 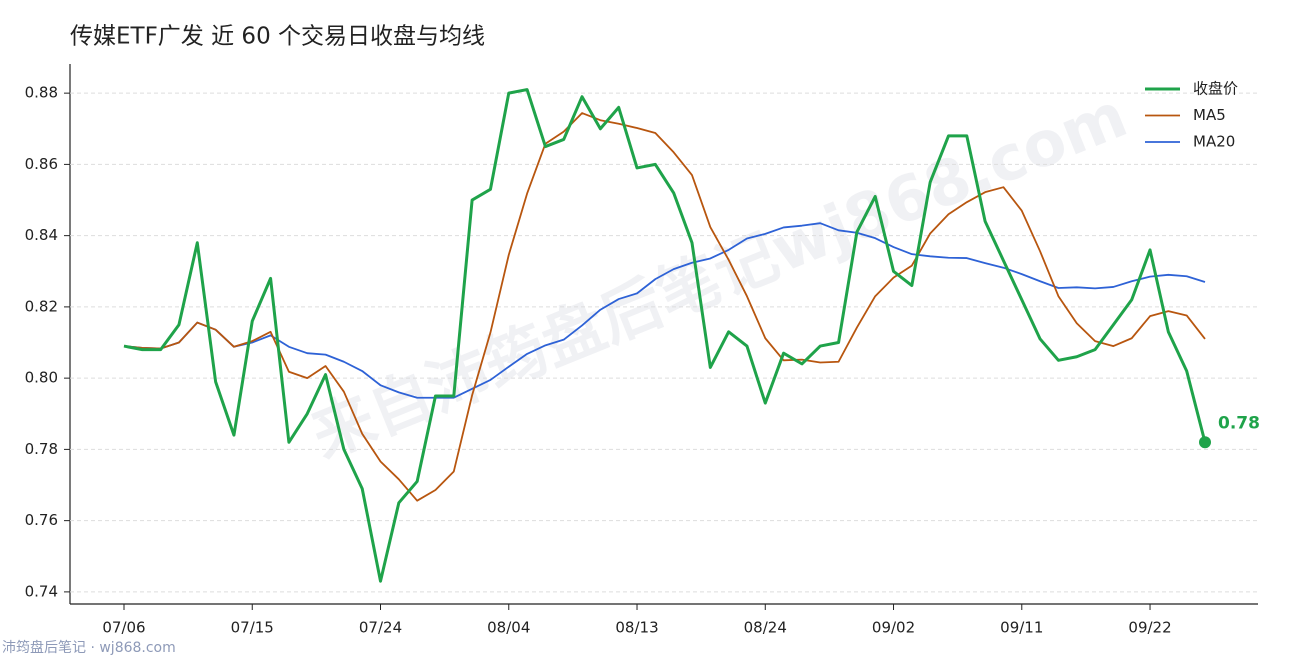 I want to click on y-tick-label: 0.78, so click(x=41, y=449).